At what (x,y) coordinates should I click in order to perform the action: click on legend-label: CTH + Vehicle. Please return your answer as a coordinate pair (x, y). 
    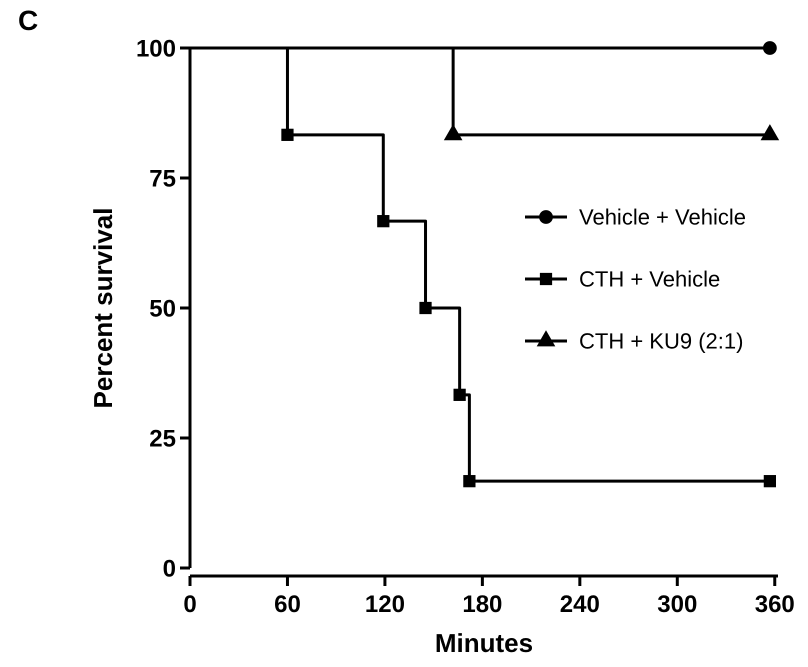
    Looking at the image, I should click on (649, 279).